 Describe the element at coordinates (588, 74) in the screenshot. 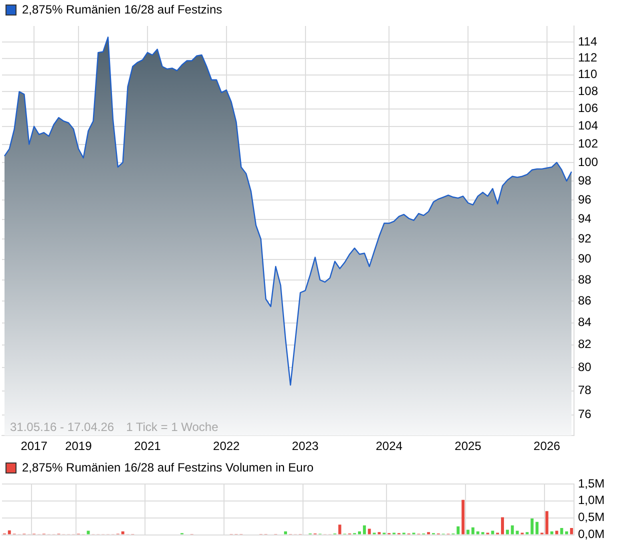

I see `y-tick-label: 110` at that location.